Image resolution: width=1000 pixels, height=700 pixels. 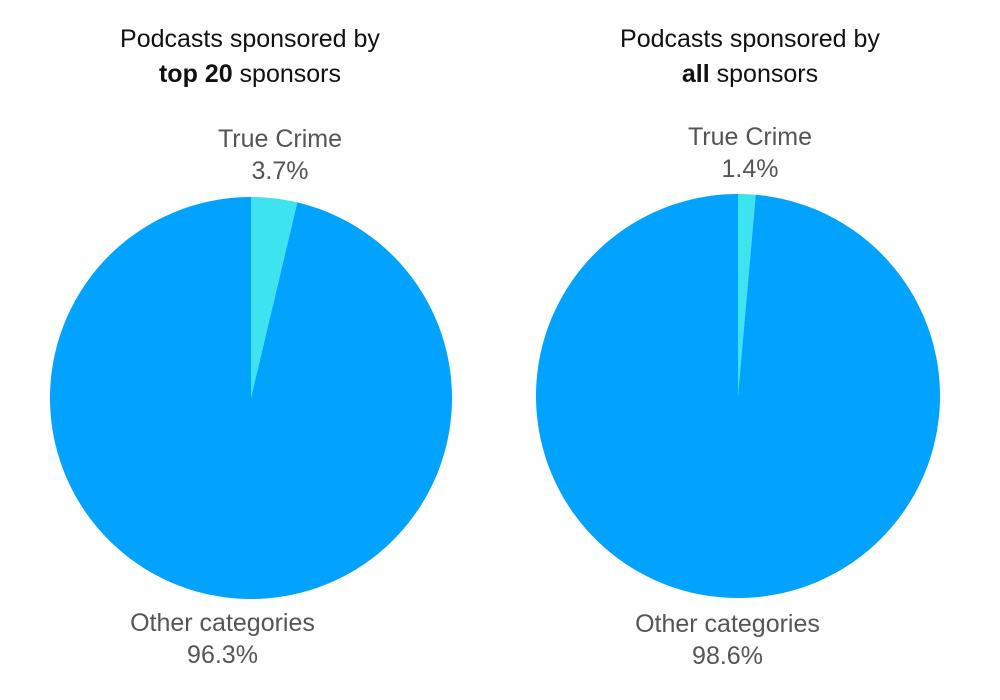 I want to click on title-line2: top 20 sponsors, so click(x=250, y=74).